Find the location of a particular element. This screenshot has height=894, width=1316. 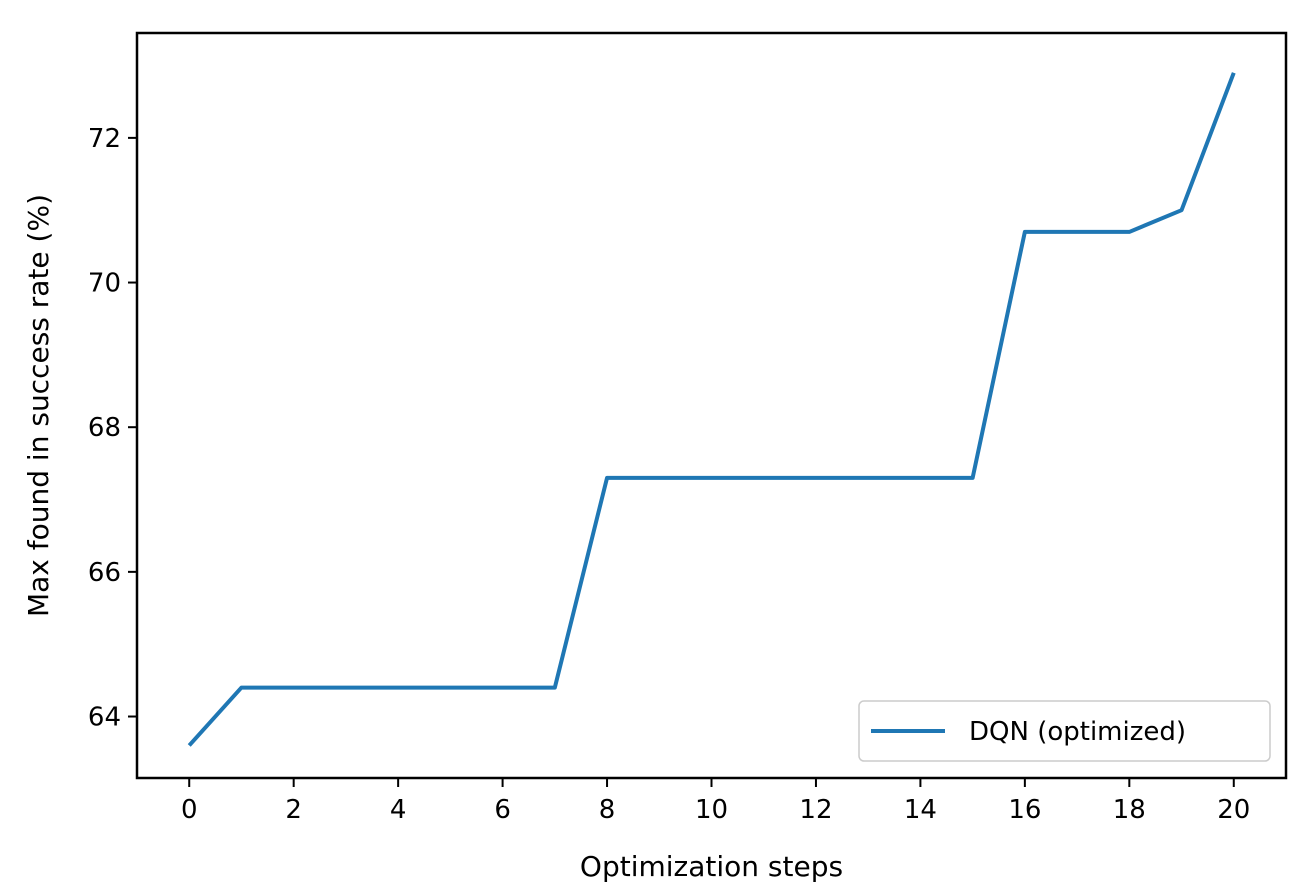

y-tick-label: 70 is located at coordinates (104, 284).